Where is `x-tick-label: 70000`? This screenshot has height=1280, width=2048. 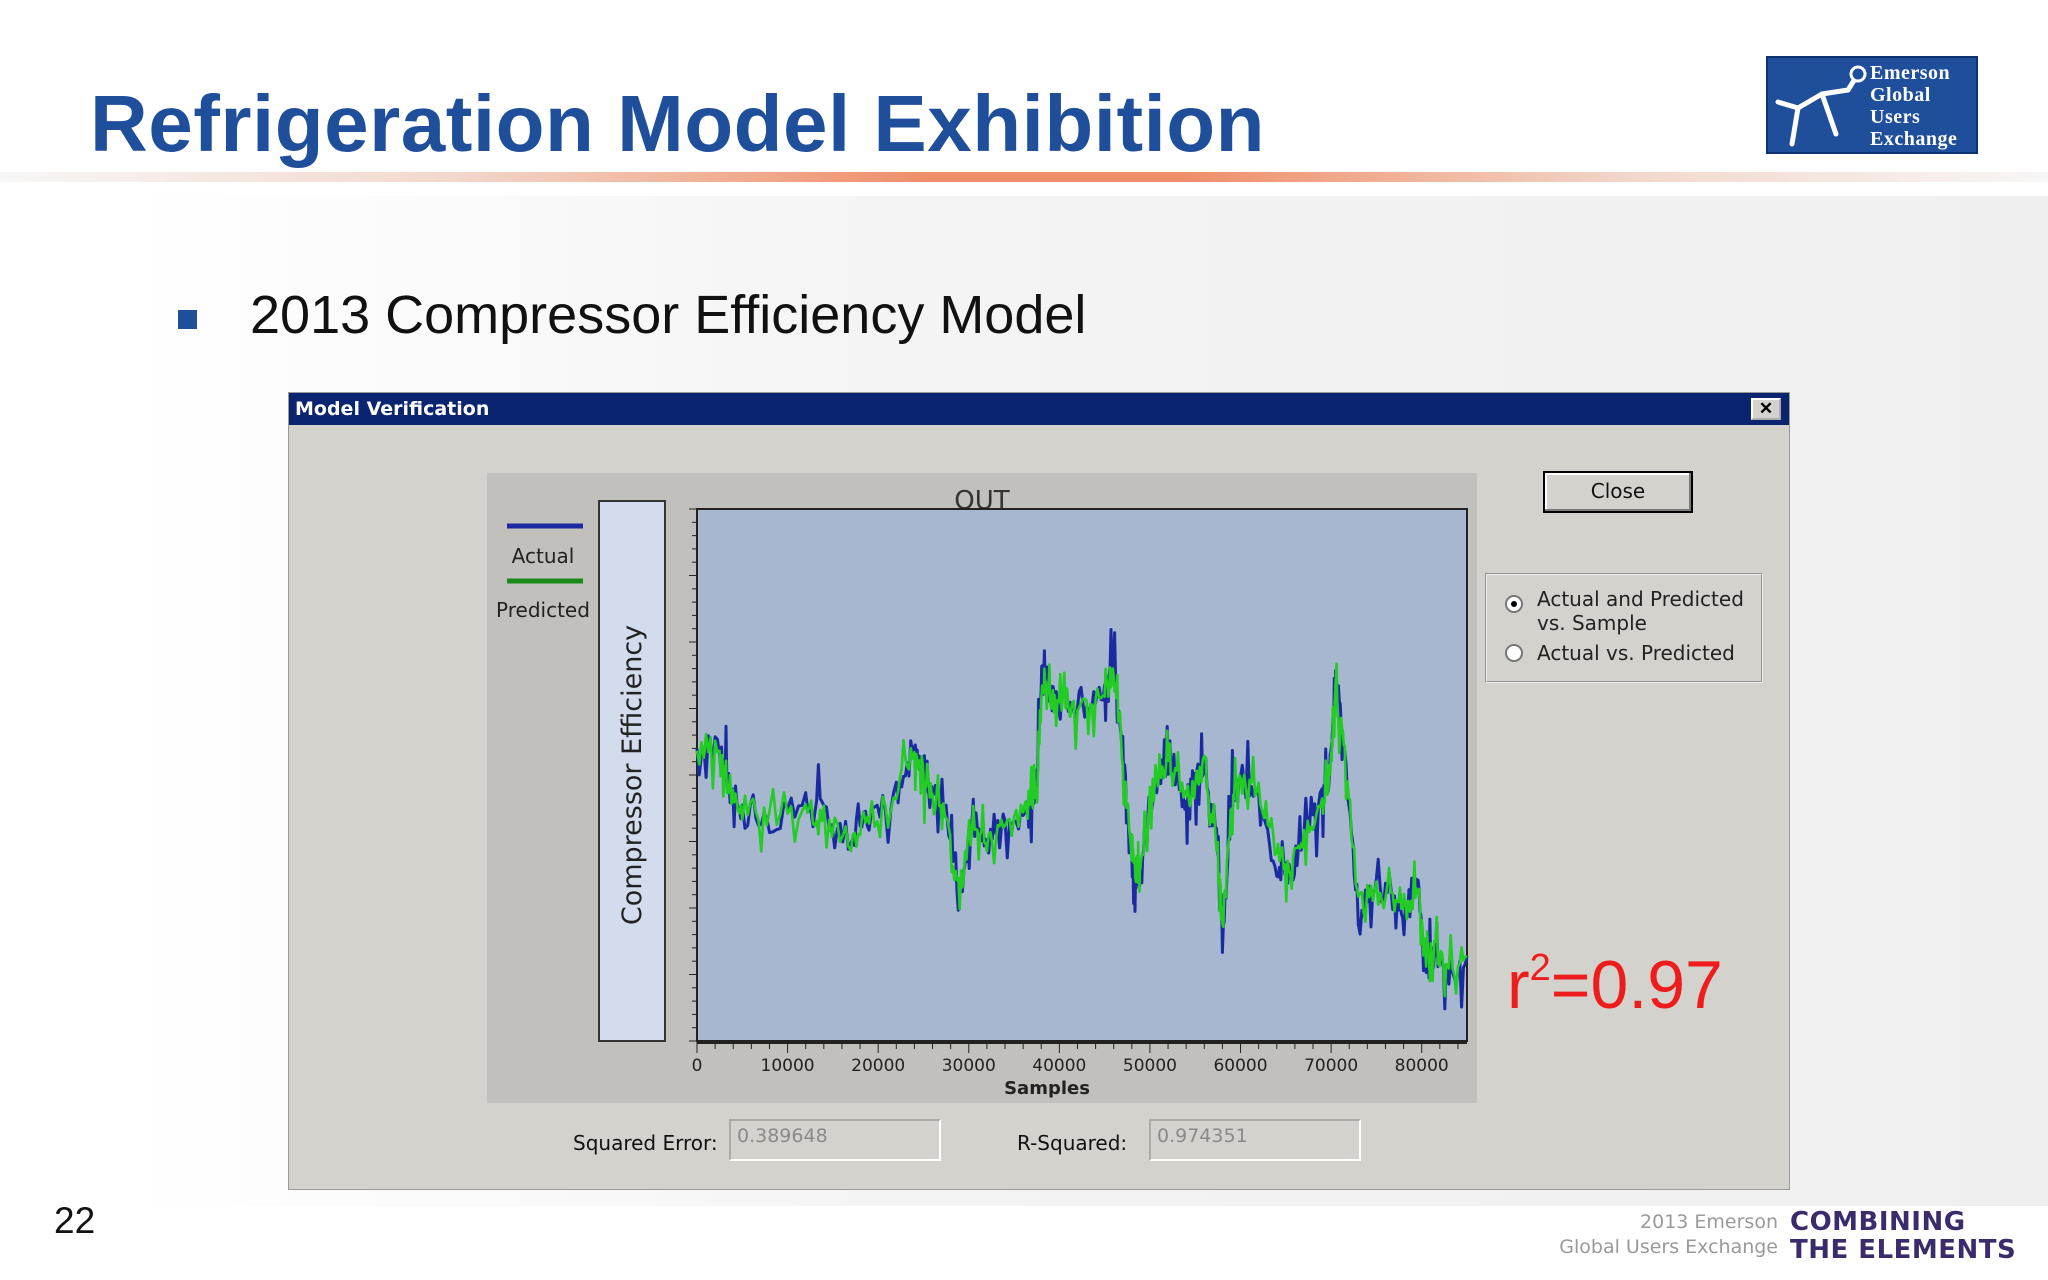
x-tick-label: 70000 is located at coordinates (1331, 1066).